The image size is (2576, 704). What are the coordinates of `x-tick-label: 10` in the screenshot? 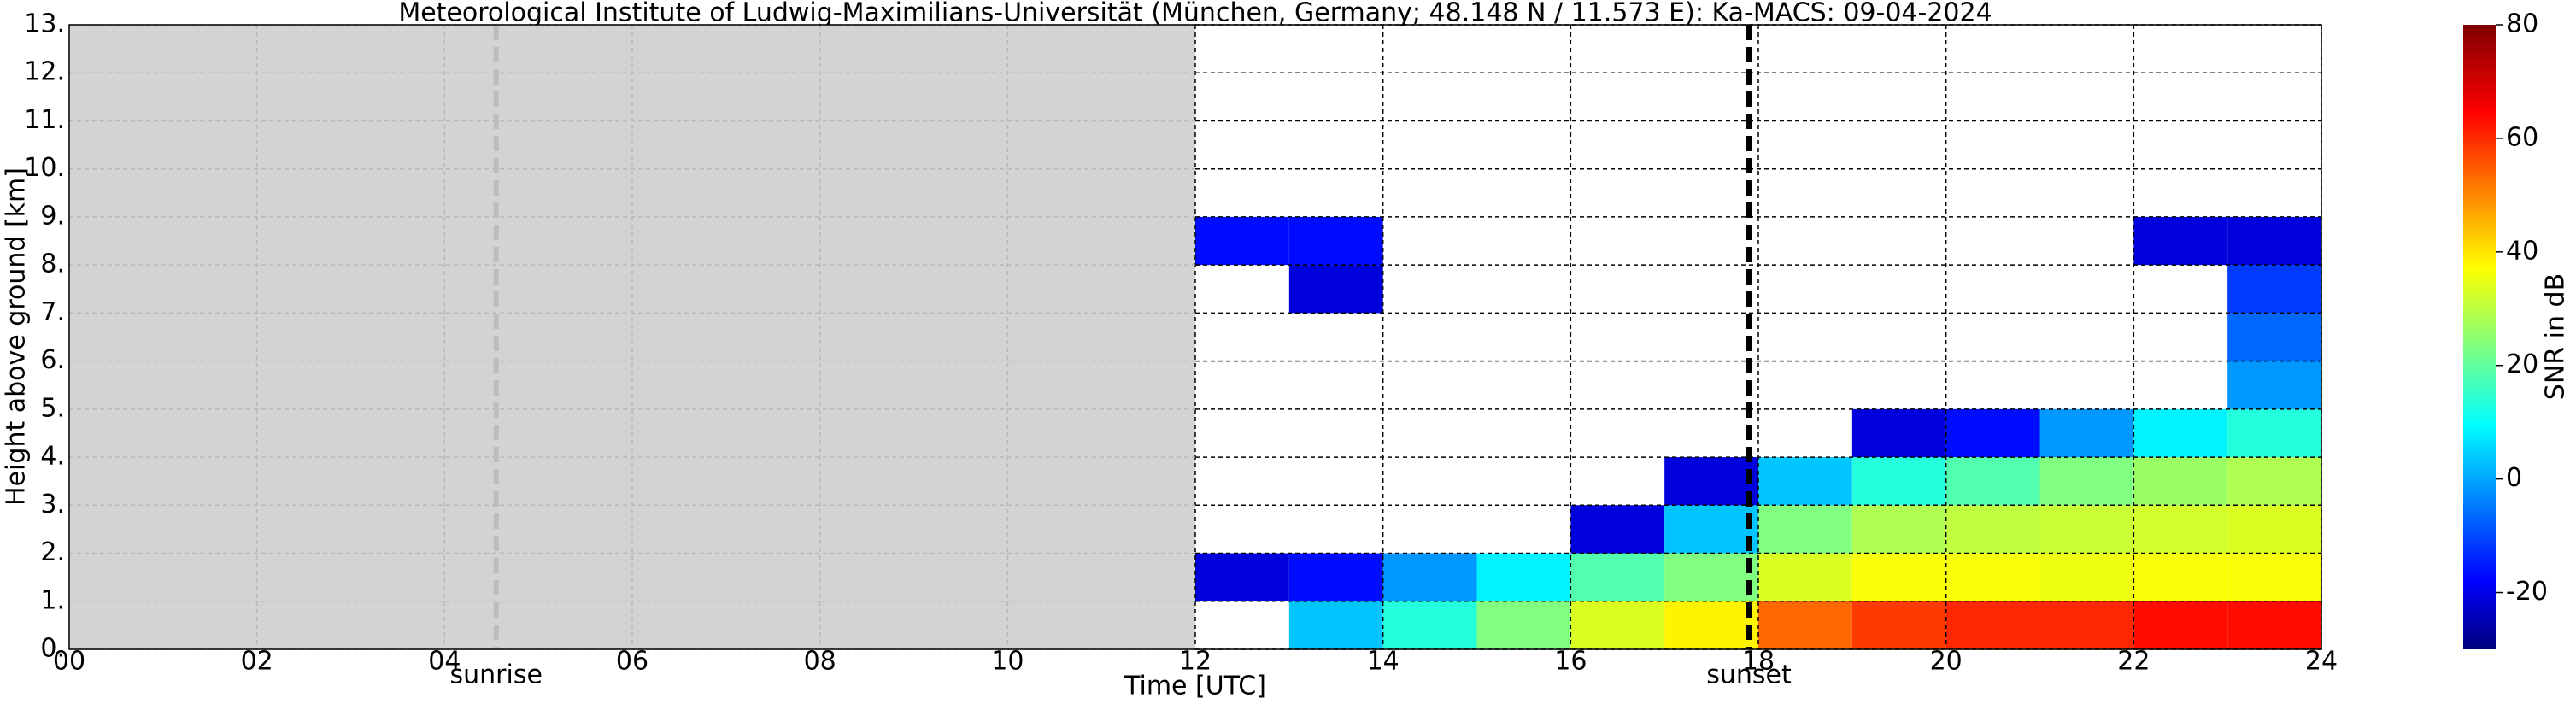 It's located at (1007, 662).